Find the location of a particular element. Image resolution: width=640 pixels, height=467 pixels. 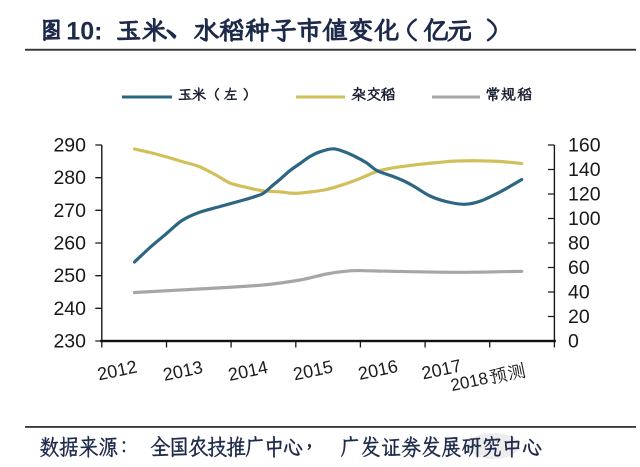

svg-text: 20 is located at coordinates (579, 317).